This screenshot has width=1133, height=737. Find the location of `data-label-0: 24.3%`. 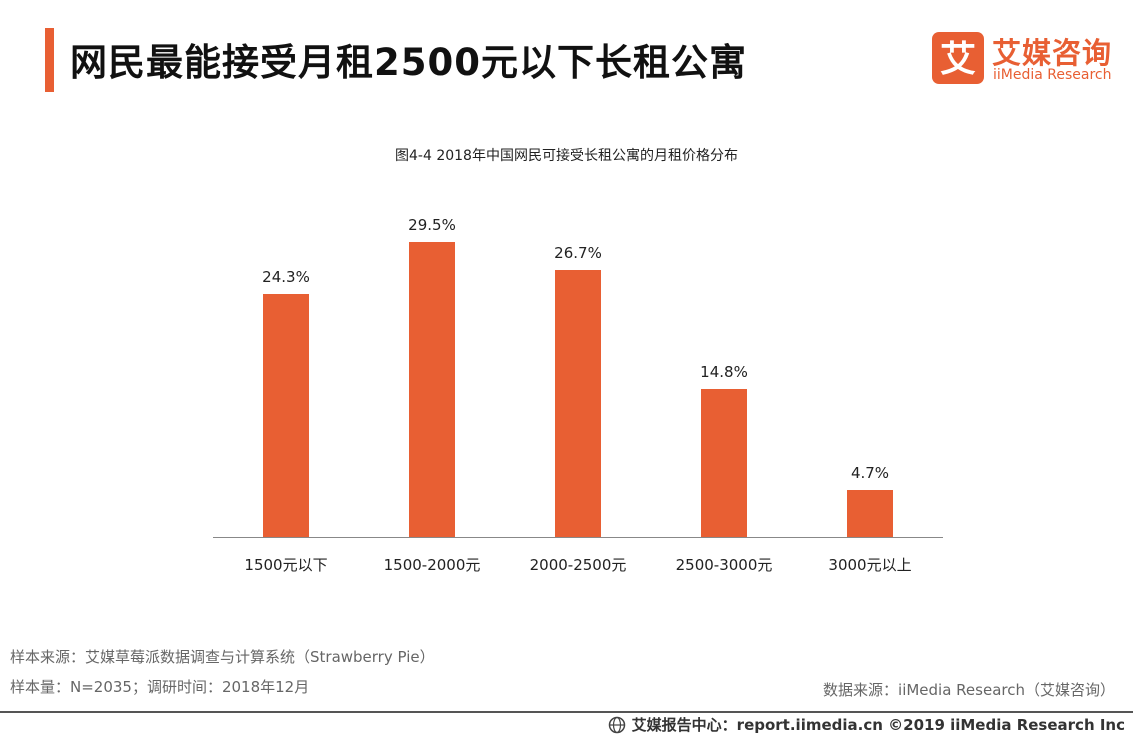

data-label-0: 24.3% is located at coordinates (286, 277).